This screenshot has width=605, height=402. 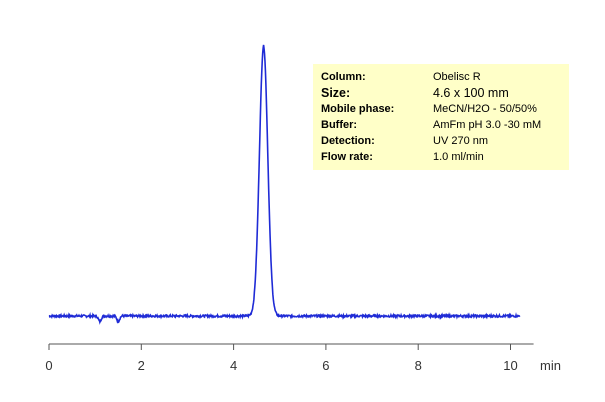 I want to click on x-tick-label: 6, so click(x=325, y=365).